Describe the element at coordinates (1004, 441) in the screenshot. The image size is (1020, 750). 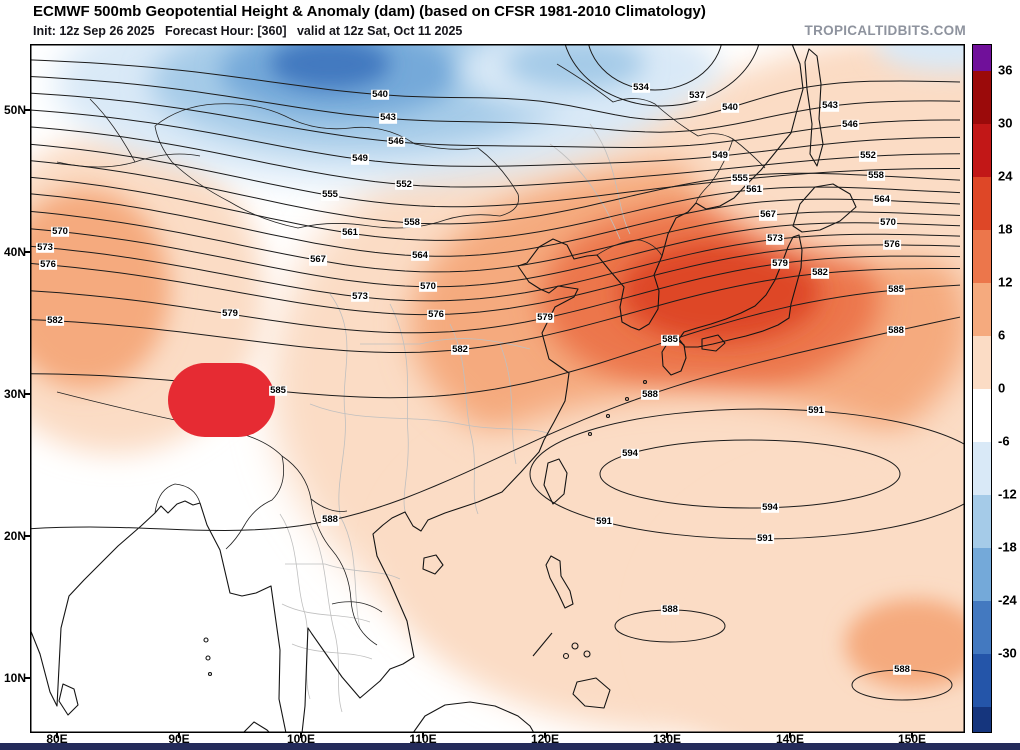
I see `colorbar-tick-label: -6` at that location.